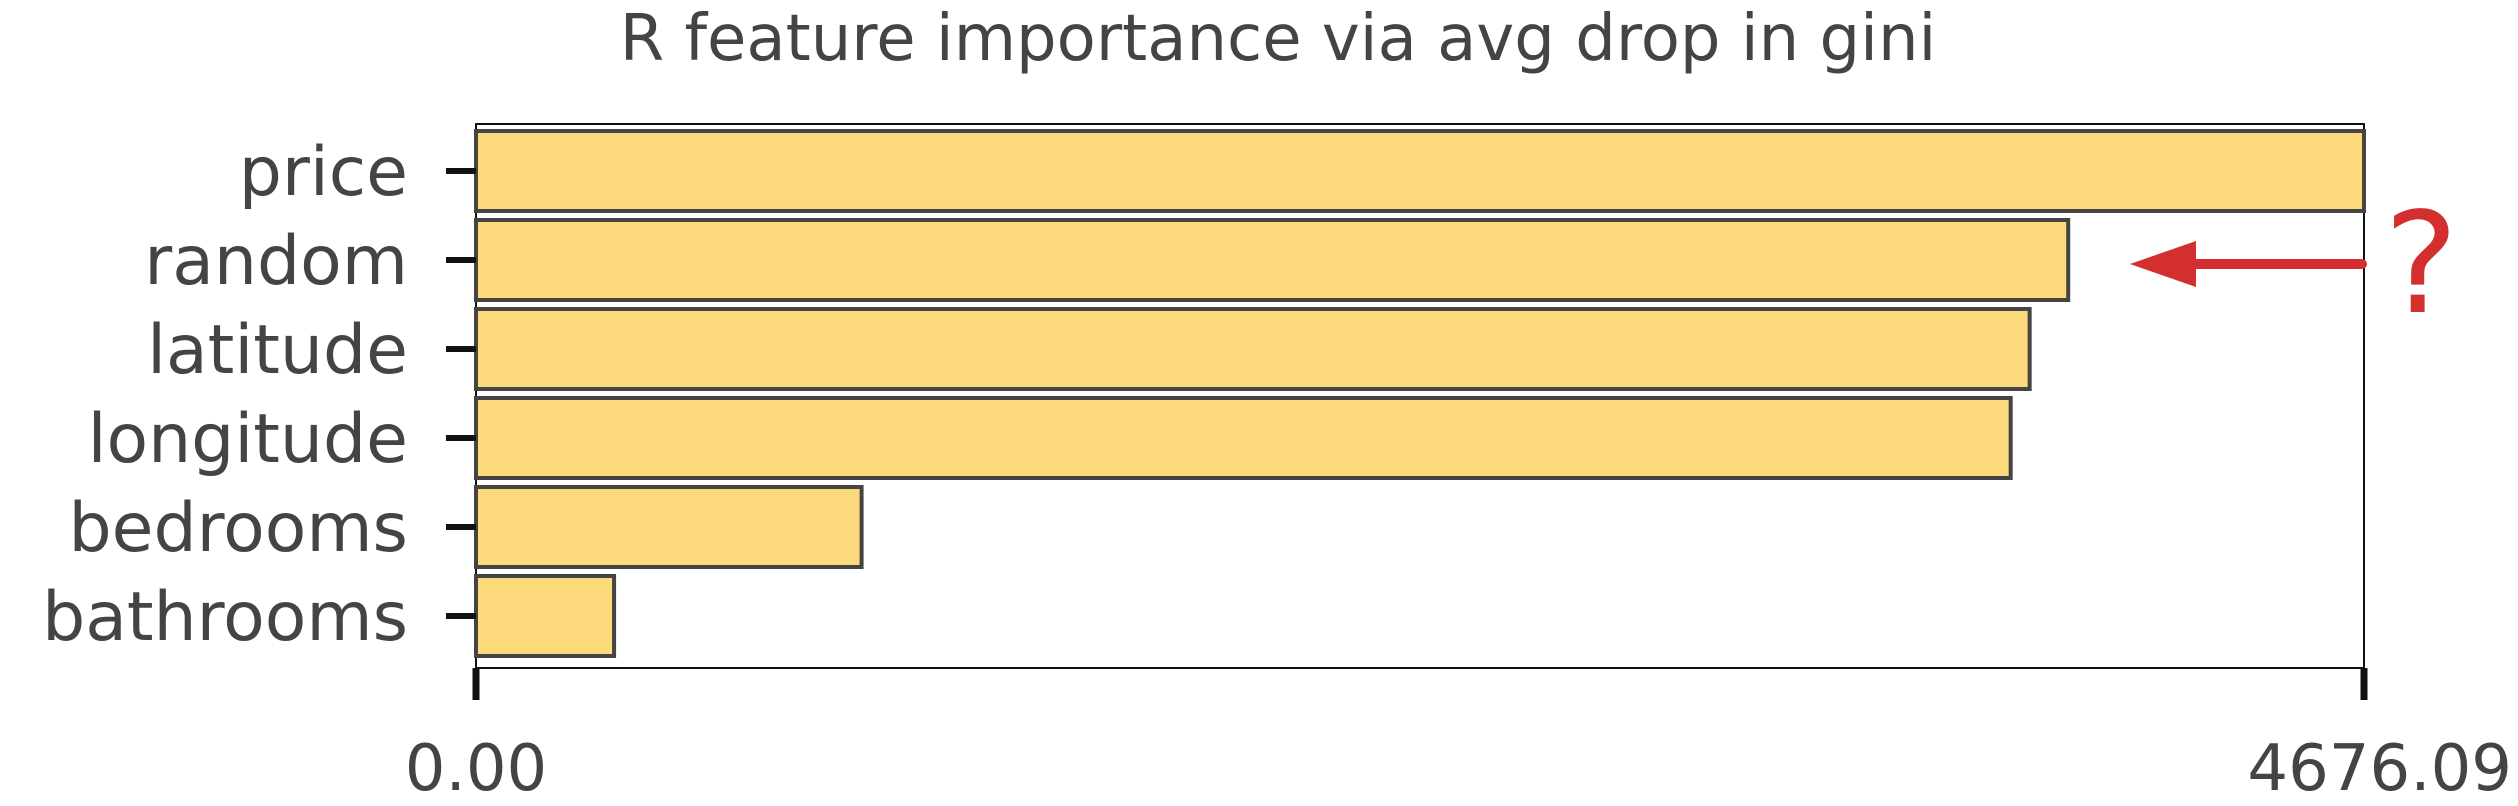 Image resolution: width=2518 pixels, height=806 pixels. What do you see at coordinates (1420, 171) in the screenshot?
I see `bar-price` at bounding box center [1420, 171].